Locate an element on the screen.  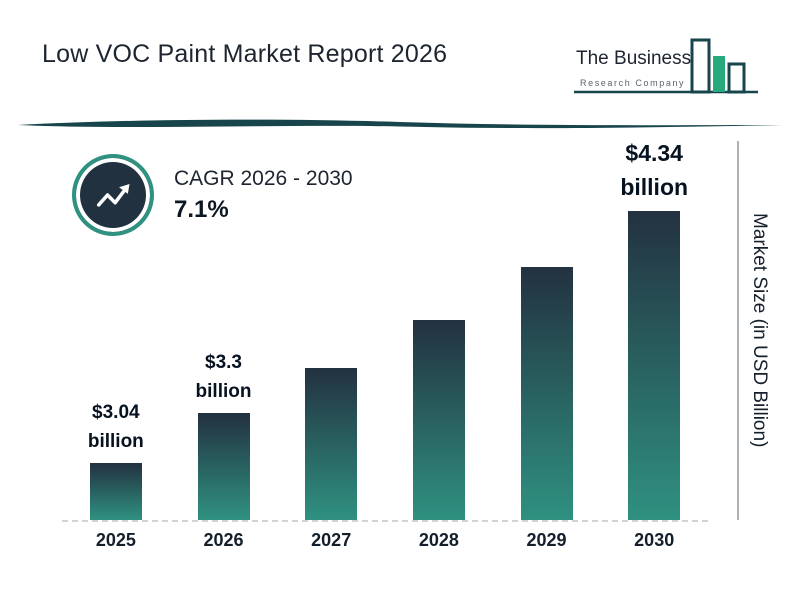
cagr-block: CAGR 2026 - 2030 7.1% is located at coordinates (212, 195).